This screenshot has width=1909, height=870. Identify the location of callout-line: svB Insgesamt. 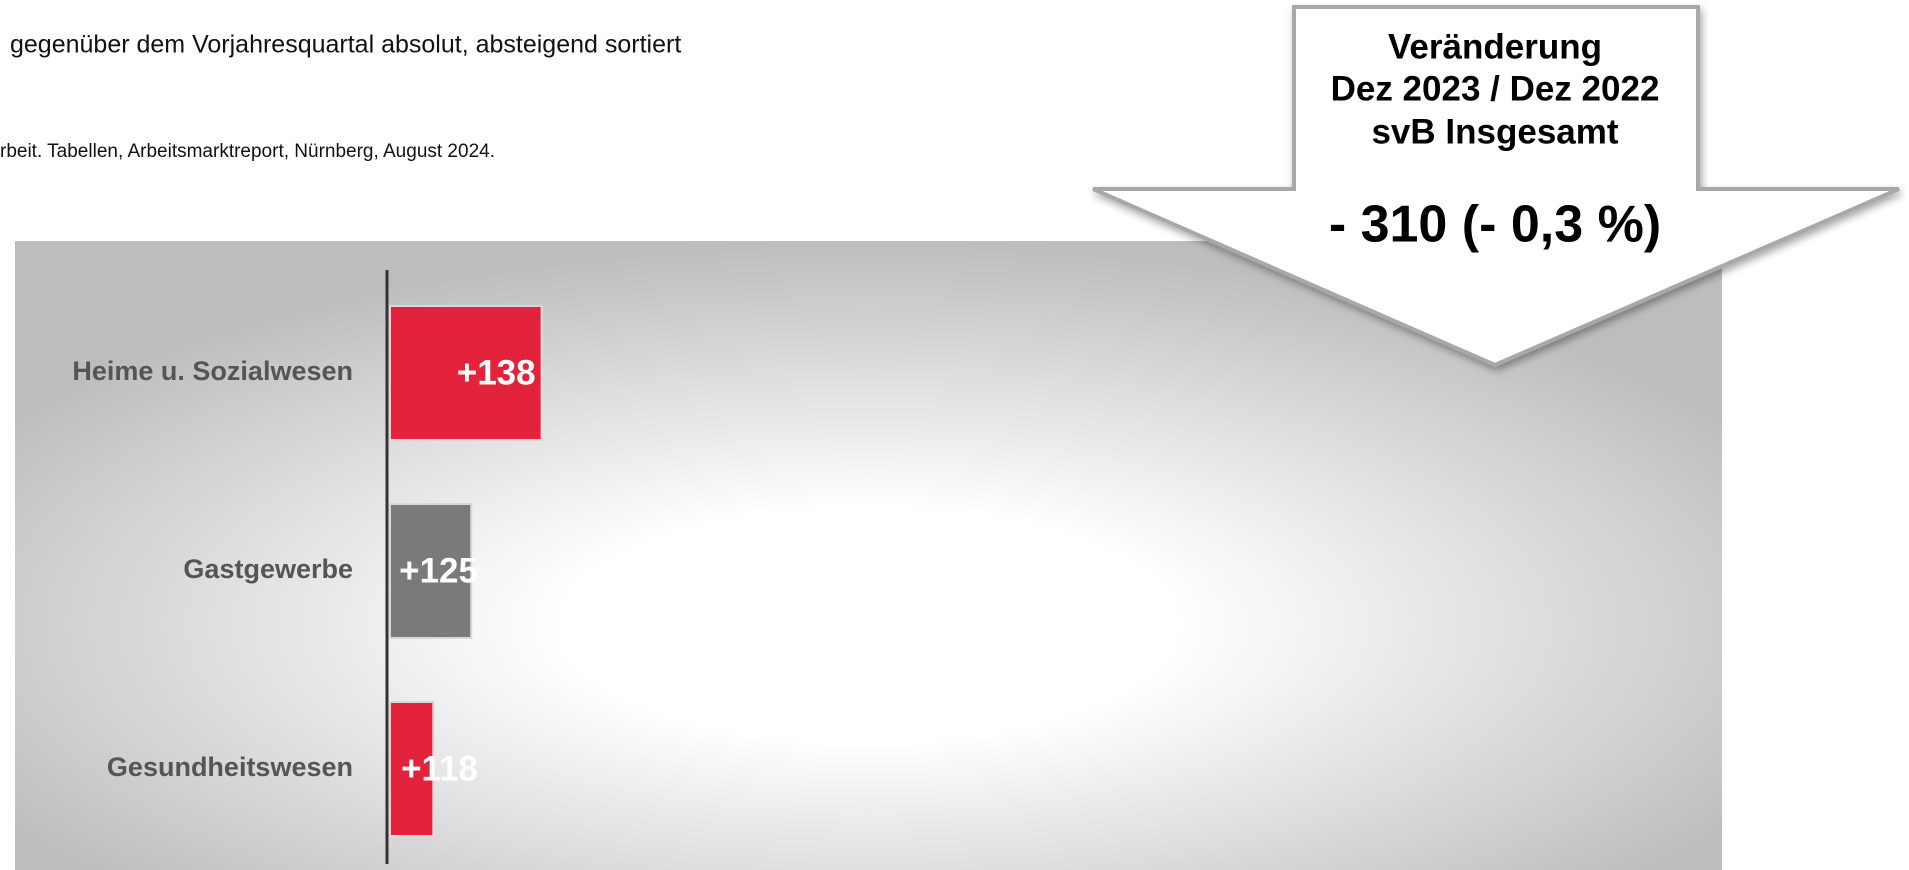
(1494, 131).